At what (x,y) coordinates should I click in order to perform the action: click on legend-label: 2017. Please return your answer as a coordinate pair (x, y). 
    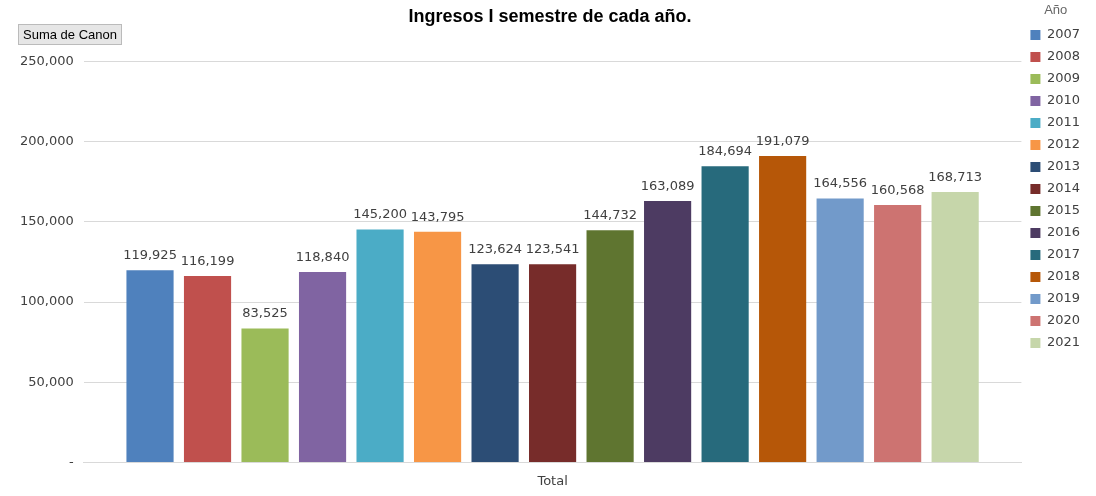
    Looking at the image, I should click on (1063, 254).